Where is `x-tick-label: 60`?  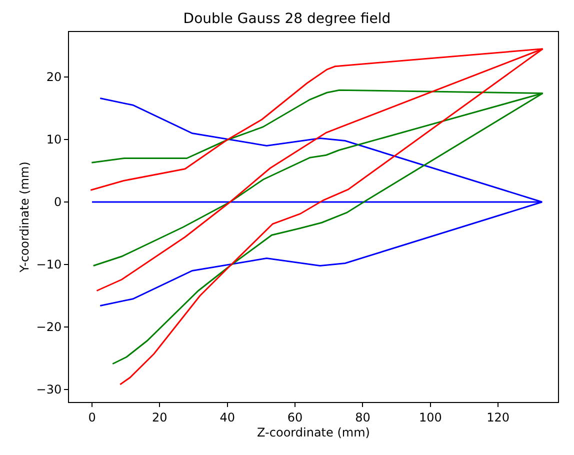 x-tick-label: 60 is located at coordinates (295, 417).